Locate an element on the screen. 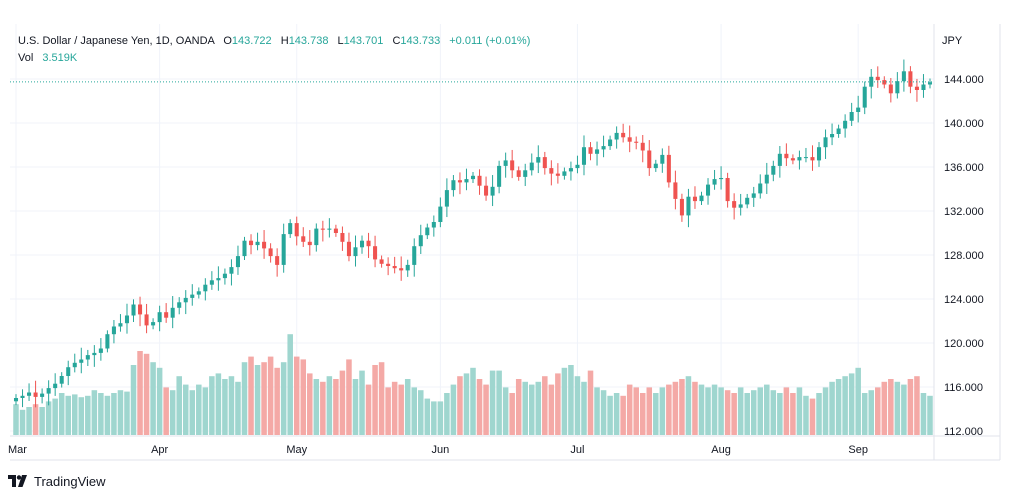  x-tick-label: Jul is located at coordinates (577, 450).